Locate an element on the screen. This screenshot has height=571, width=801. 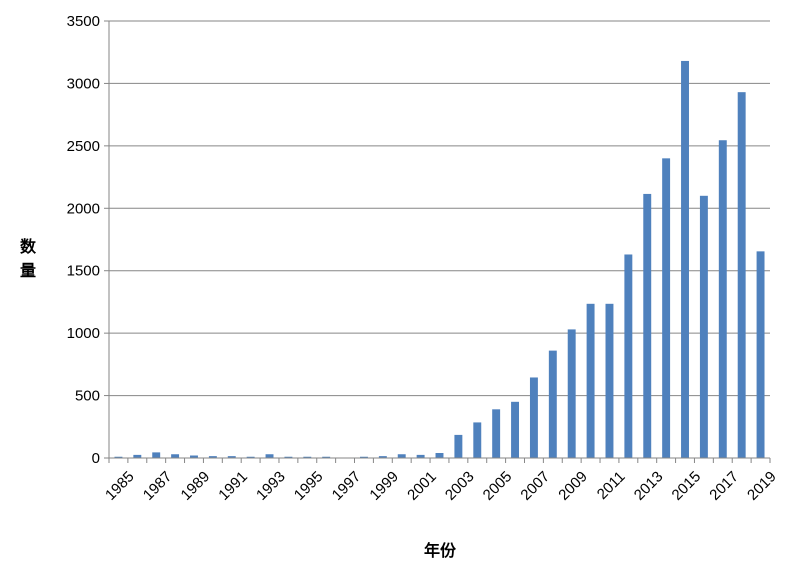
bar-2015 is located at coordinates (685, 259).